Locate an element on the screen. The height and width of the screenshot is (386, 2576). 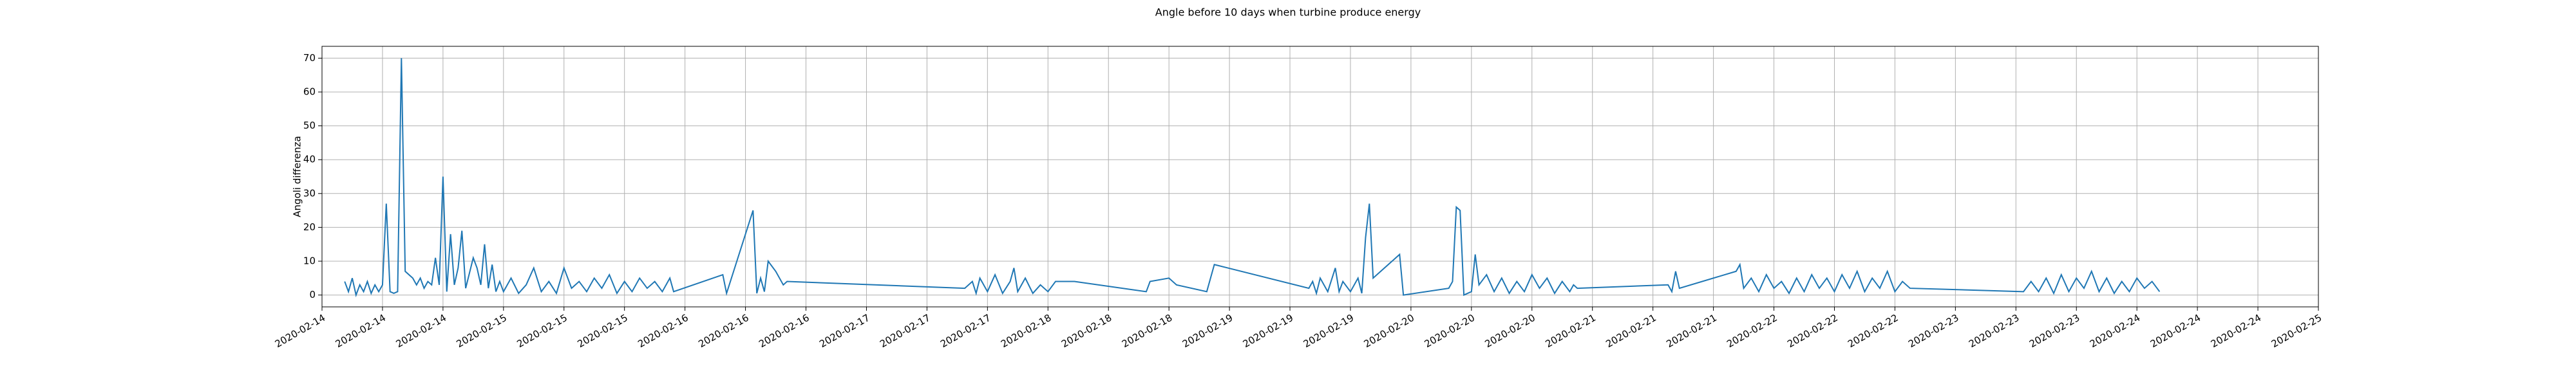
y-axis-label: Angoli differenza is located at coordinates (297, 176).